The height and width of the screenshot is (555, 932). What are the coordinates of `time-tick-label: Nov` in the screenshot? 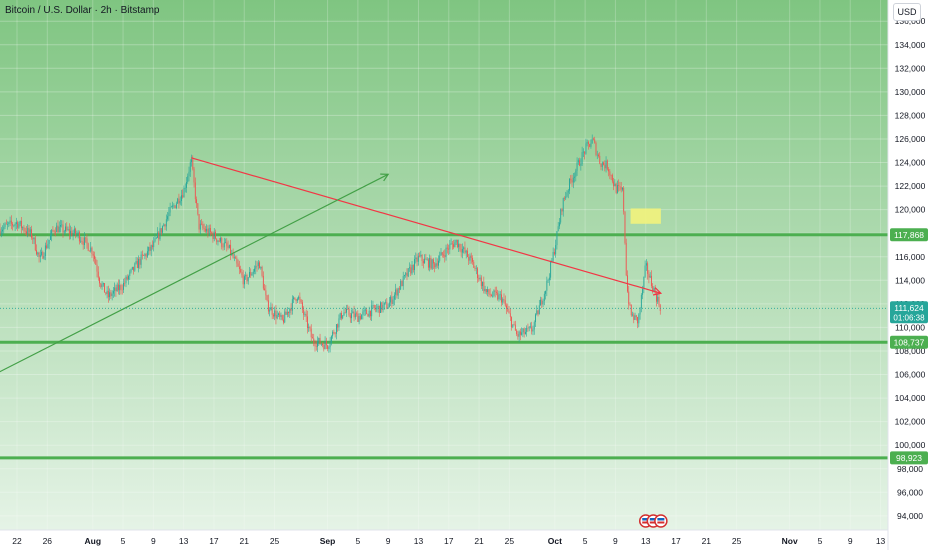 It's located at (790, 541).